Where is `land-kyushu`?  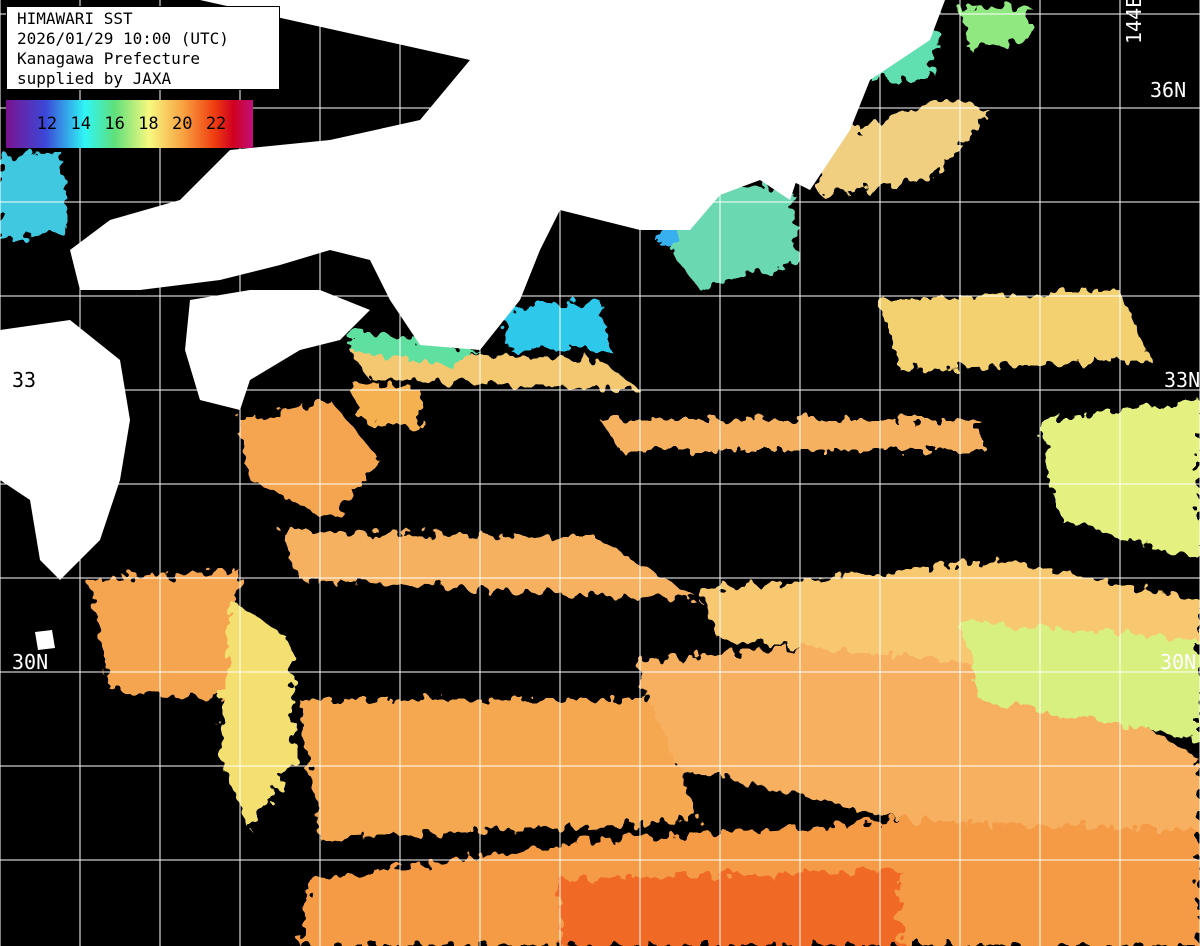 land-kyushu is located at coordinates (65, 450).